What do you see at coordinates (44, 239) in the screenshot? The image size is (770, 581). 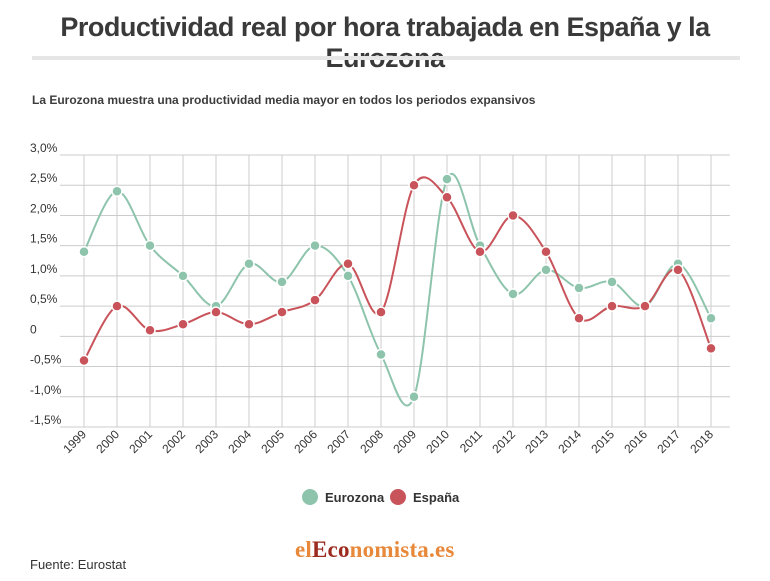 I see `y-tick-label: 1,5%` at bounding box center [44, 239].